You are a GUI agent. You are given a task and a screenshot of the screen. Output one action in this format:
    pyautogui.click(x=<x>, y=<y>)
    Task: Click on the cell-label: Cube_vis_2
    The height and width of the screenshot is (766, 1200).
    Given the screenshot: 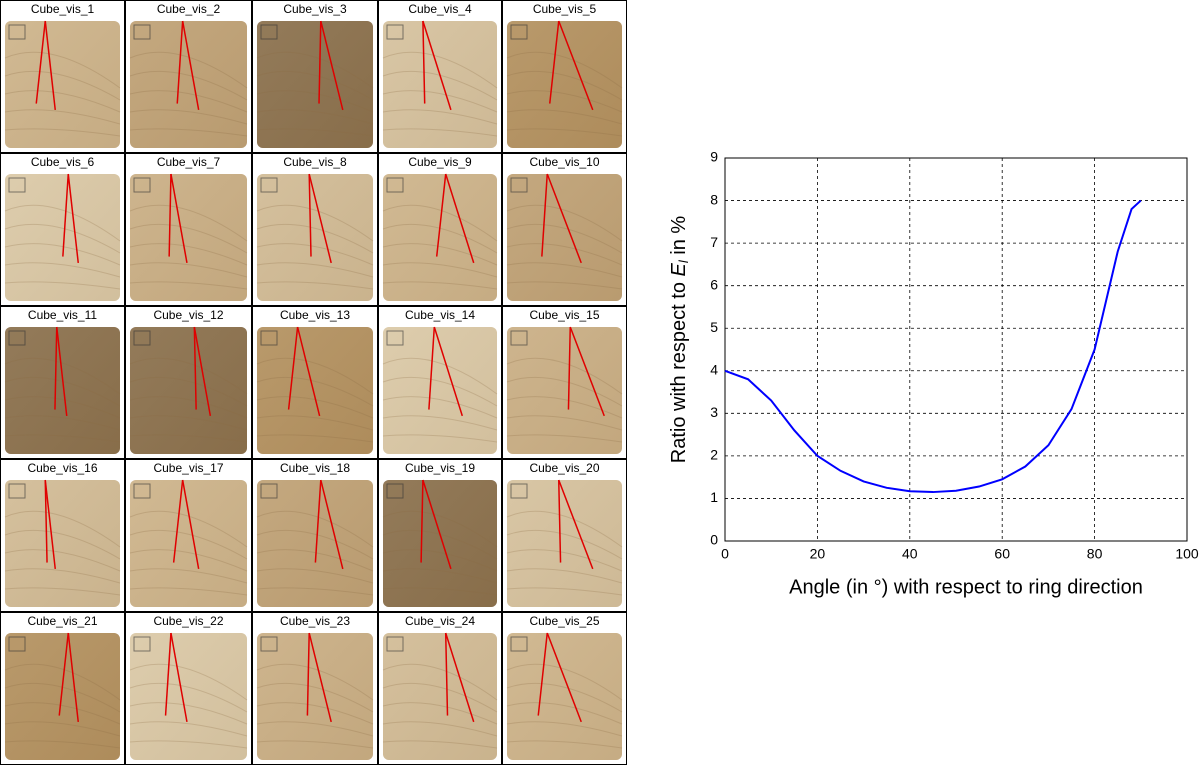 What is the action you would take?
    pyautogui.click(x=189, y=9)
    